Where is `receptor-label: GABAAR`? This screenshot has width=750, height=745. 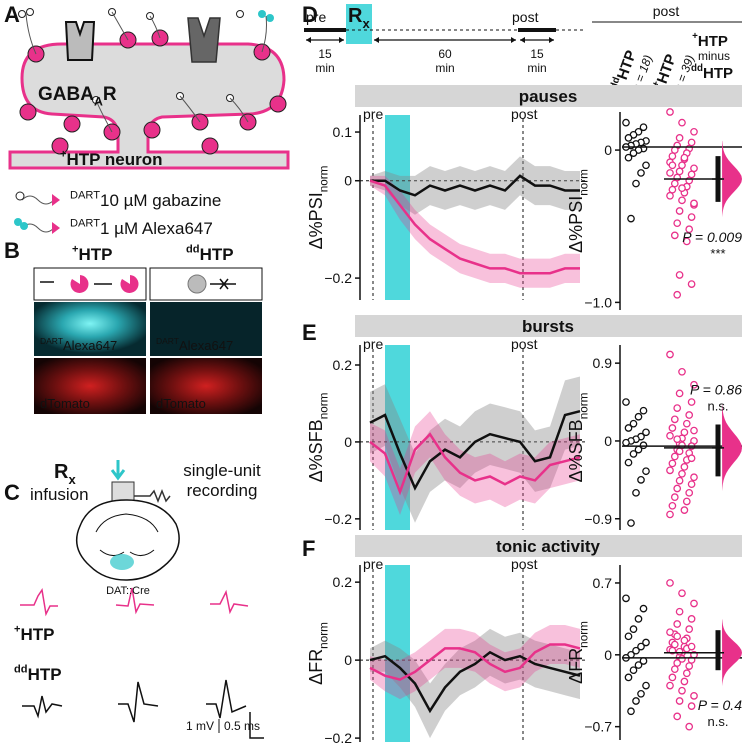
receptor-label: GABAAR is located at coordinates (77, 96).